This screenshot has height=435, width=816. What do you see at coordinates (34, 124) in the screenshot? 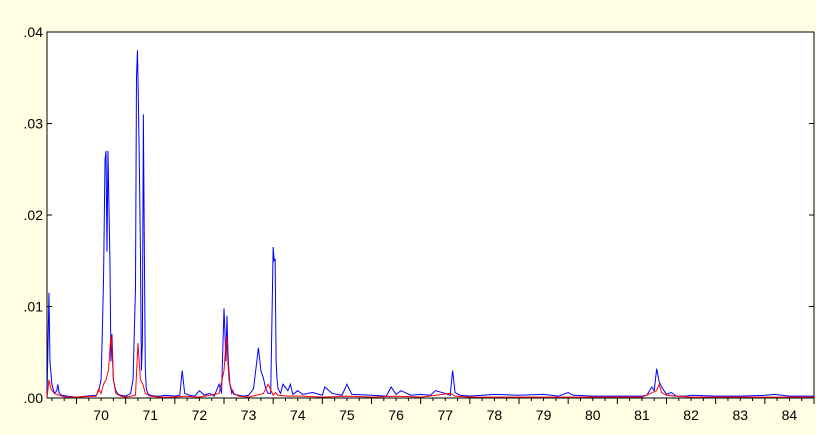
I see `y-tick-label: .03` at bounding box center [34, 124].